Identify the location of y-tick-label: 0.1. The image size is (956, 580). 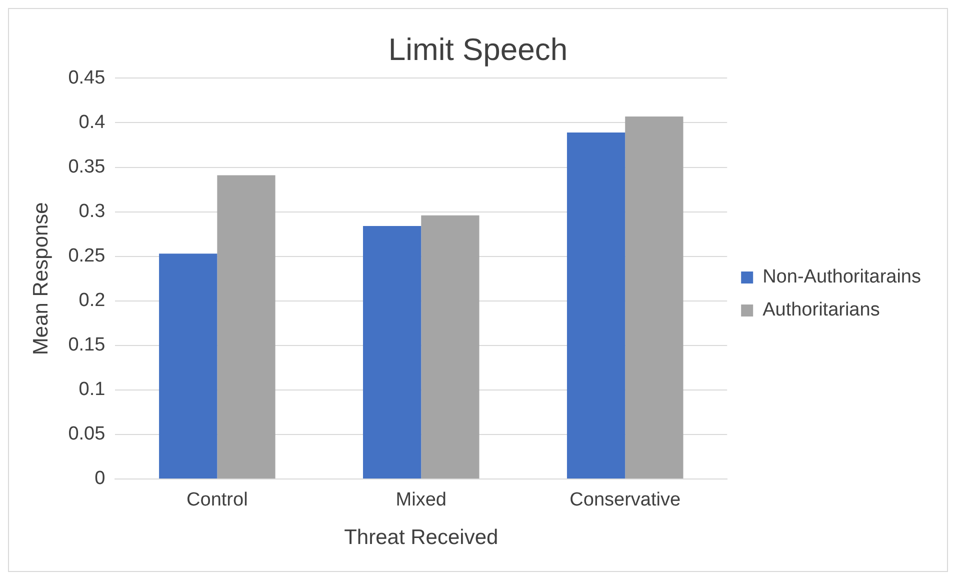
(92, 389).